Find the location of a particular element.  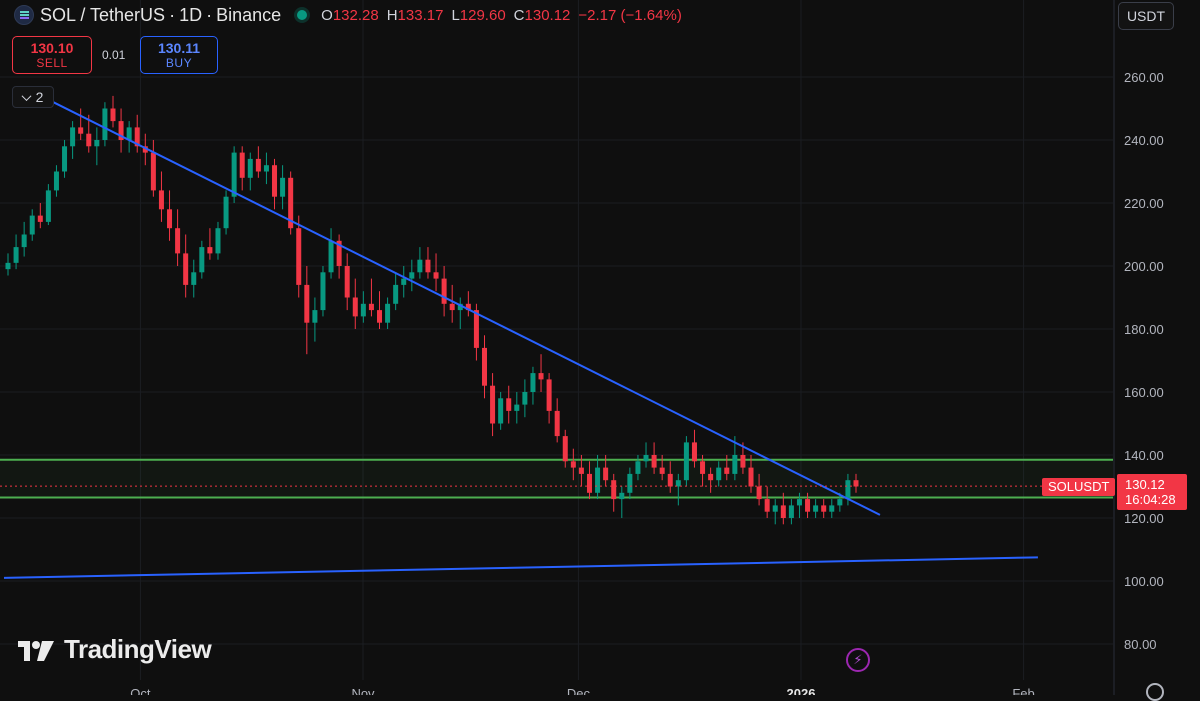

tradingview-logo: TradingView is located at coordinates (114, 649).